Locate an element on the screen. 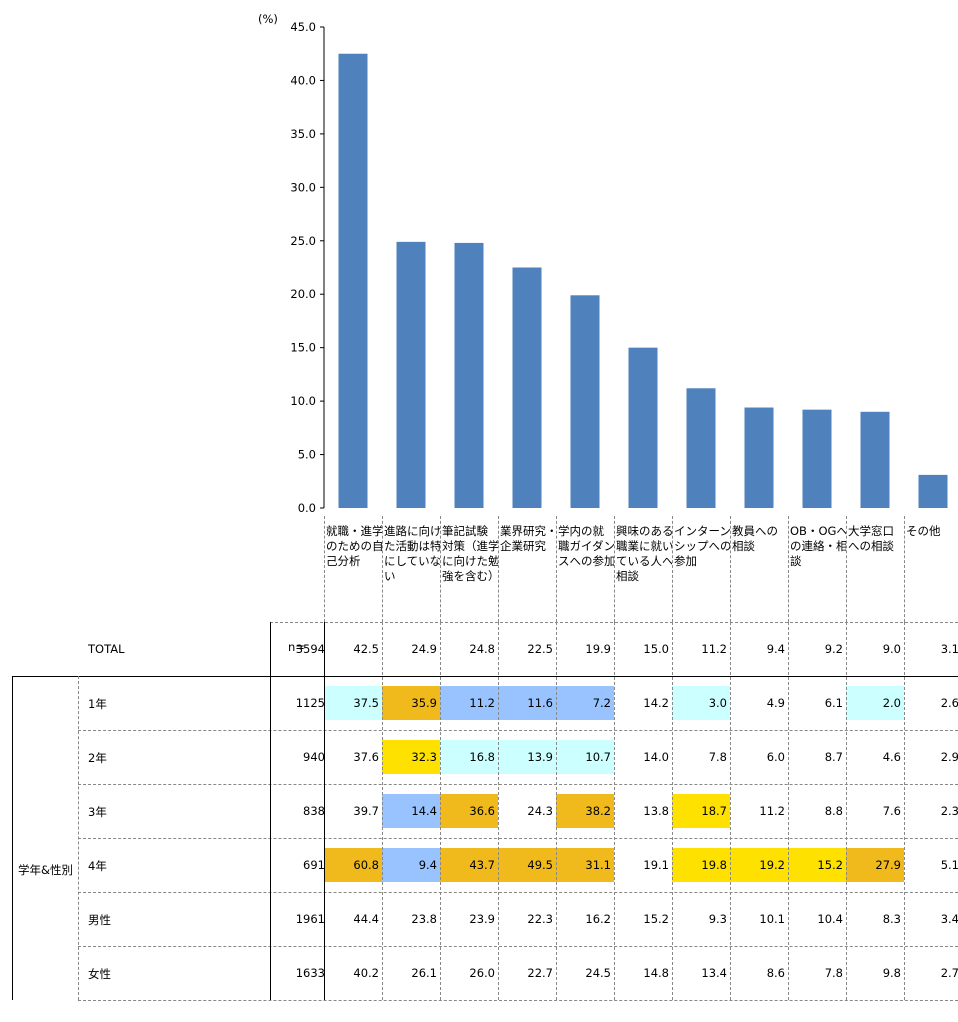 The width and height of the screenshot is (958, 1022). row-n-value: 1125 is located at coordinates (310, 703).